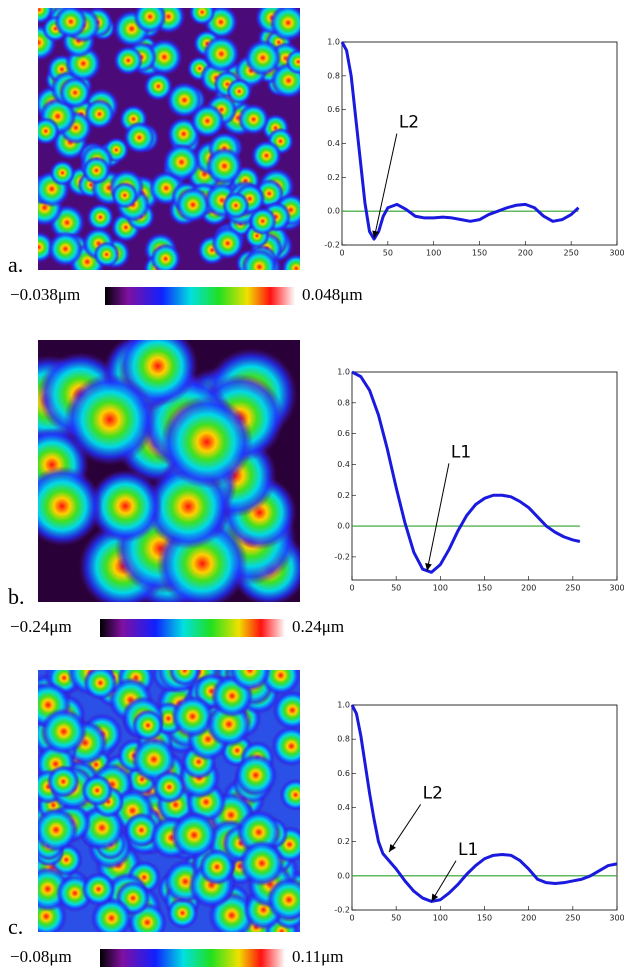 The image size is (624, 974). Describe the element at coordinates (41, 956) in the screenshot. I see `colorbar-min-label: −0.08μm` at that location.